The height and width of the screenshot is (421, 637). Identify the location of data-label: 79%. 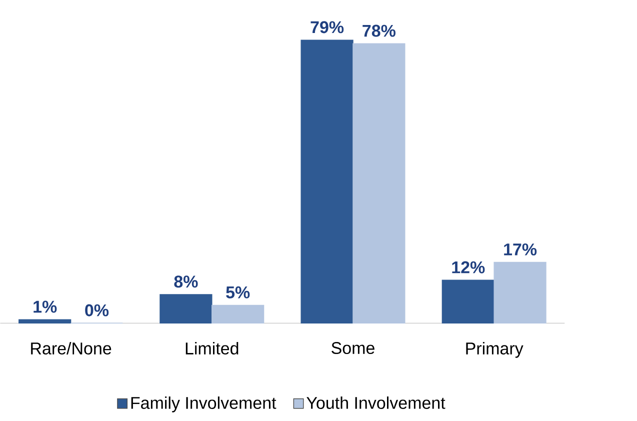
(327, 26).